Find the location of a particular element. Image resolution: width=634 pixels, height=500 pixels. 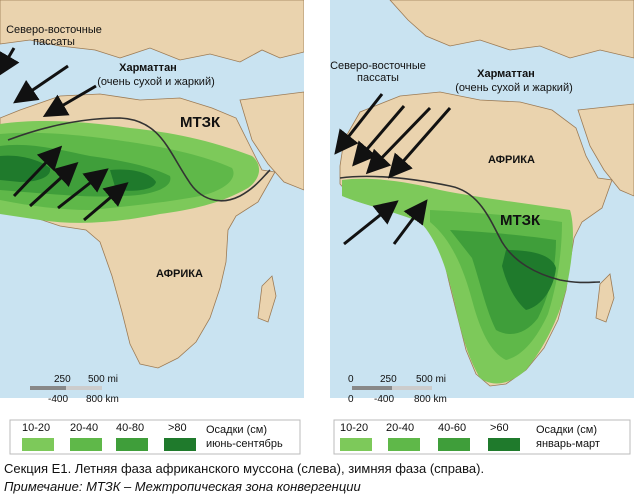

legend-background is located at coordinates (482, 427).